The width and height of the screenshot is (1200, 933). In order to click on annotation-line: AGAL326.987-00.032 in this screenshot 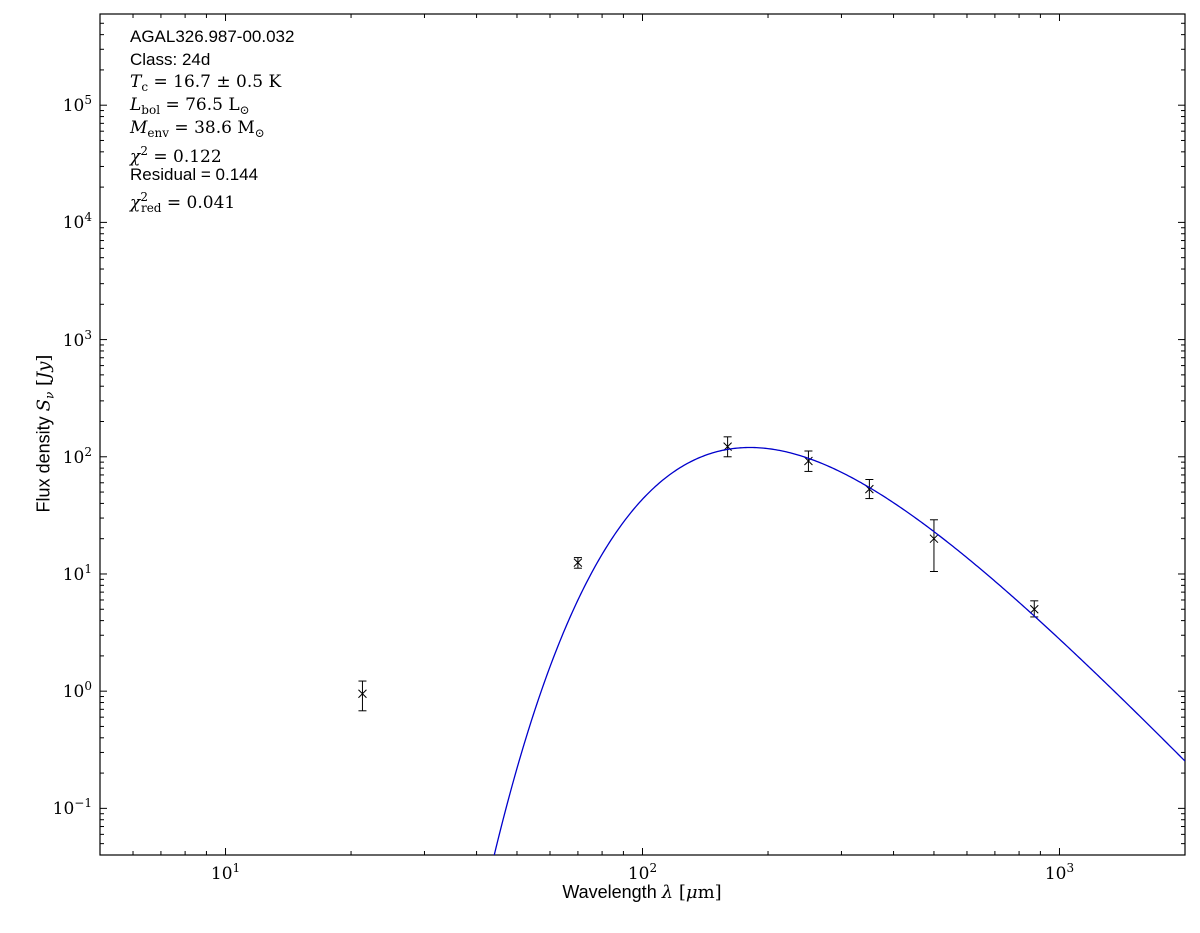, I will do `click(212, 36)`.